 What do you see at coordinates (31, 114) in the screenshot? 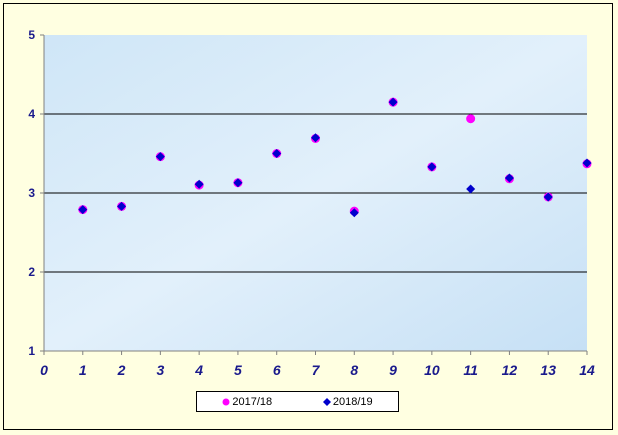
I see `y-tick-label-4: 4` at bounding box center [31, 114].